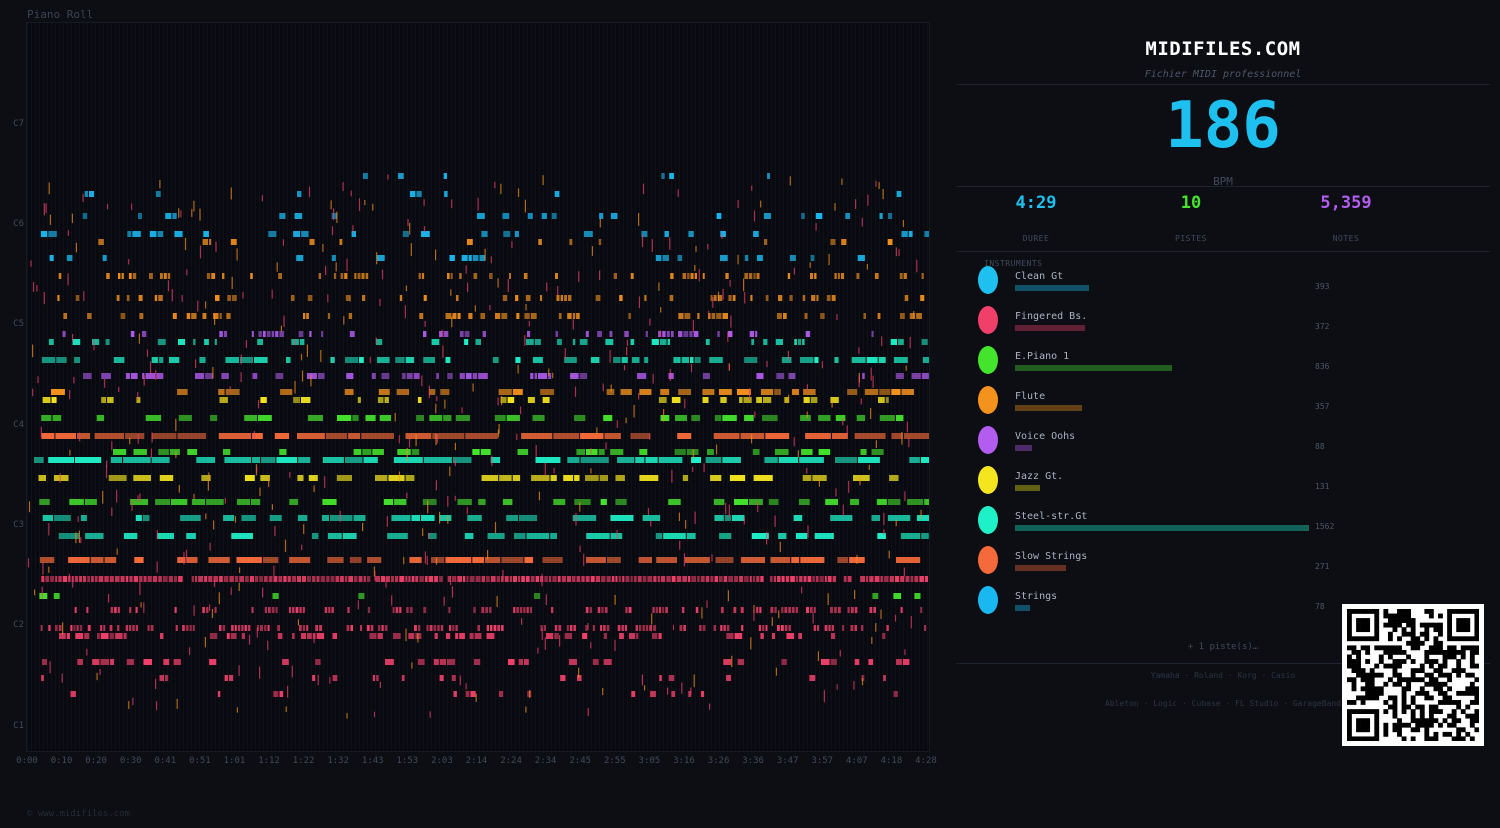 The image size is (1500, 828). Describe the element at coordinates (822, 761) in the screenshot. I see `time-label: 3:57` at that location.